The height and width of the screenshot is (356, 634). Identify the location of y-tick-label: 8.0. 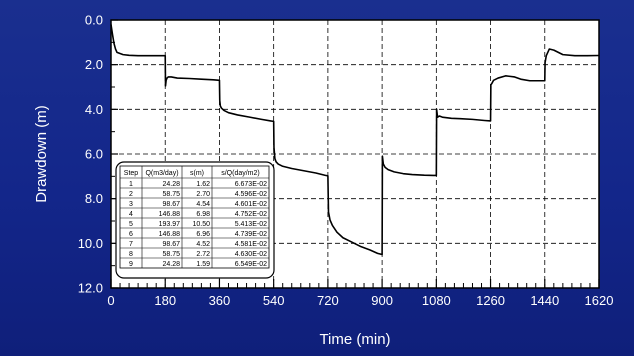
(94, 198).